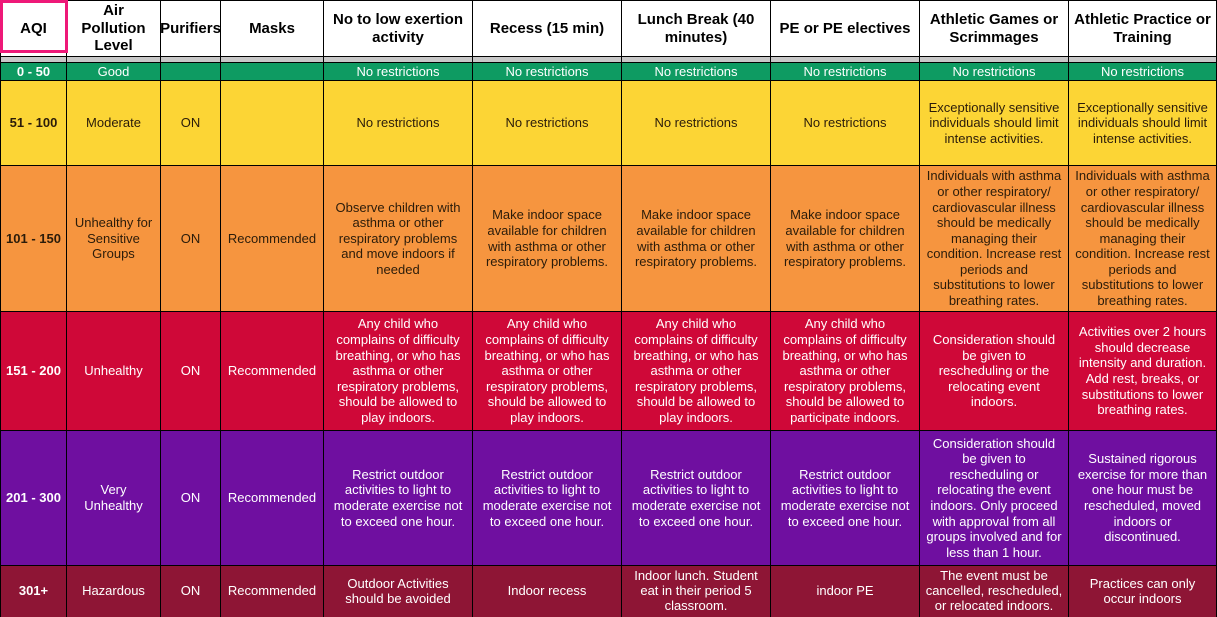  I want to click on table-cell: Good, so click(113, 71).